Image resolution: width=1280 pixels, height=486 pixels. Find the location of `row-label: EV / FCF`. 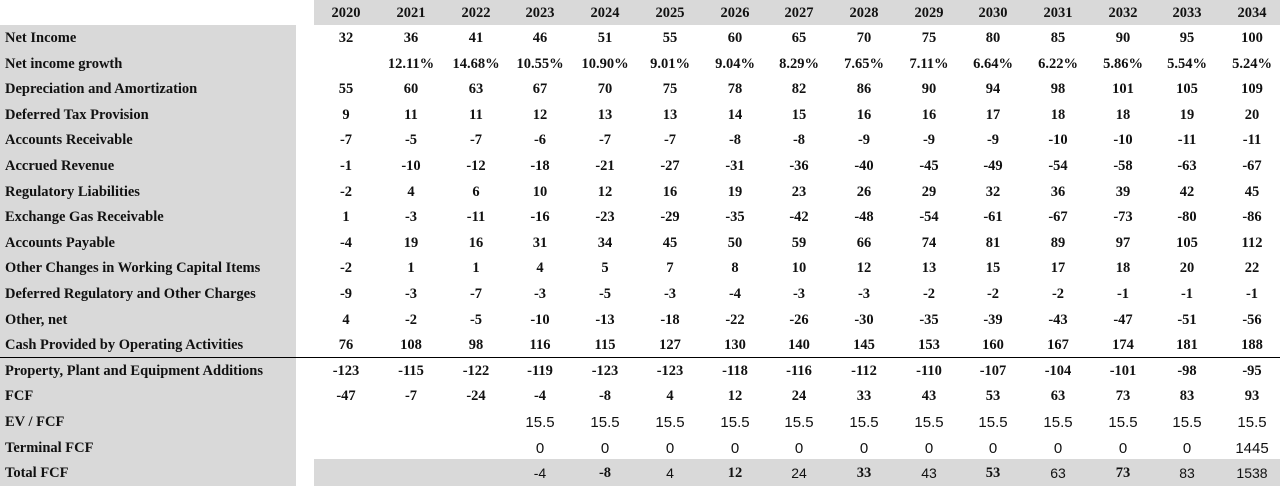

row-label: EV / FCF is located at coordinates (35, 422).